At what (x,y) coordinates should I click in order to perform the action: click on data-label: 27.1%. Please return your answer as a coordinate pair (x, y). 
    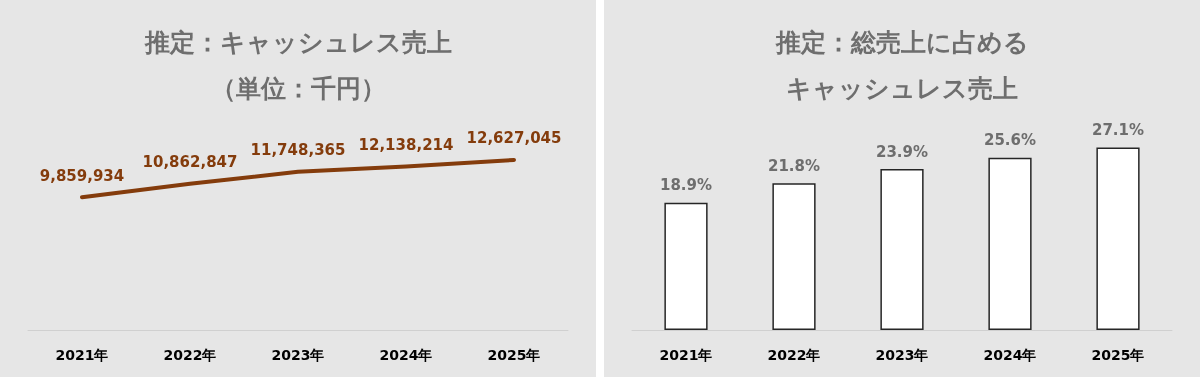
    Looking at the image, I should click on (1118, 130).